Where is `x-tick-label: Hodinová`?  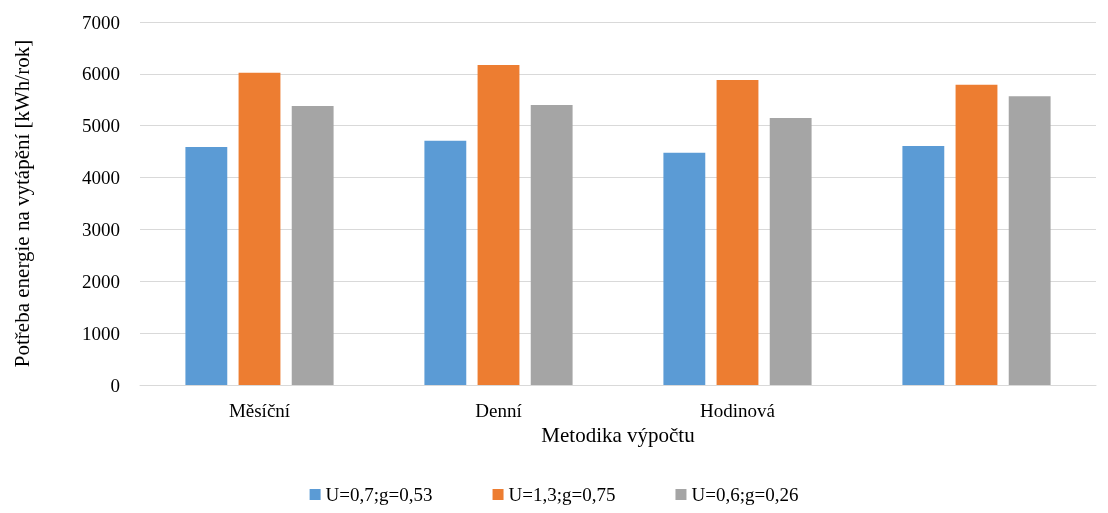 x-tick-label: Hodinová is located at coordinates (738, 410).